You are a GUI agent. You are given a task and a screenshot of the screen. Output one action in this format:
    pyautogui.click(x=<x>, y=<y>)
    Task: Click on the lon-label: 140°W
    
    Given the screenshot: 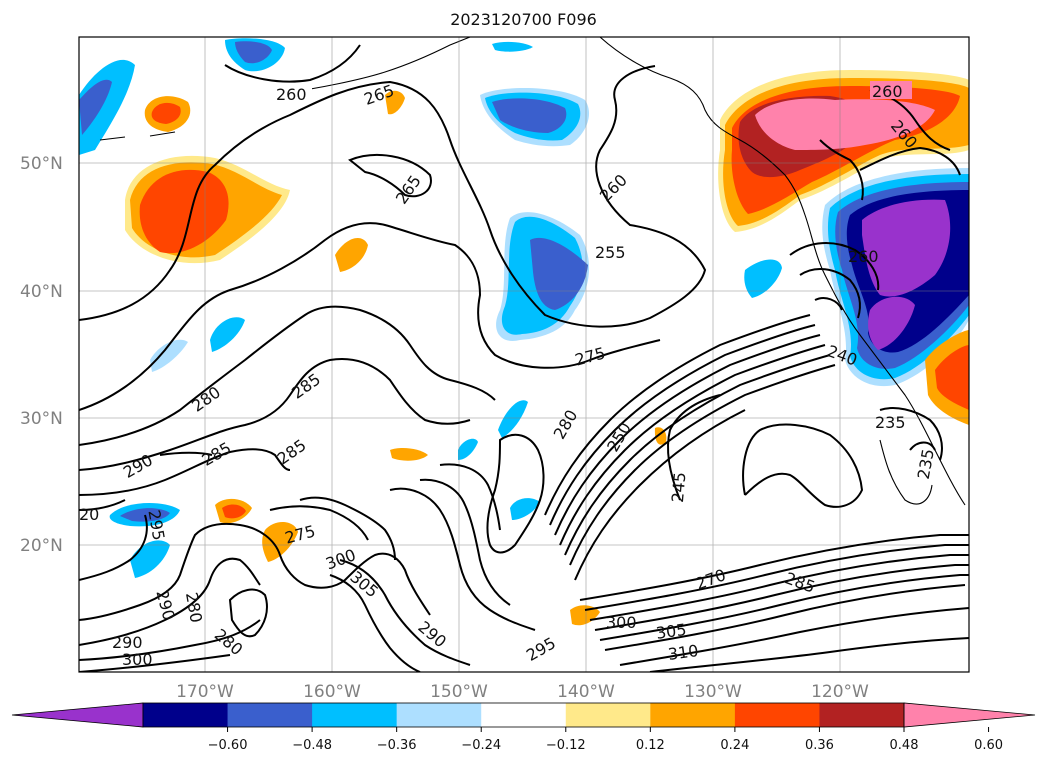 What is the action you would take?
    pyautogui.click(x=586, y=692)
    